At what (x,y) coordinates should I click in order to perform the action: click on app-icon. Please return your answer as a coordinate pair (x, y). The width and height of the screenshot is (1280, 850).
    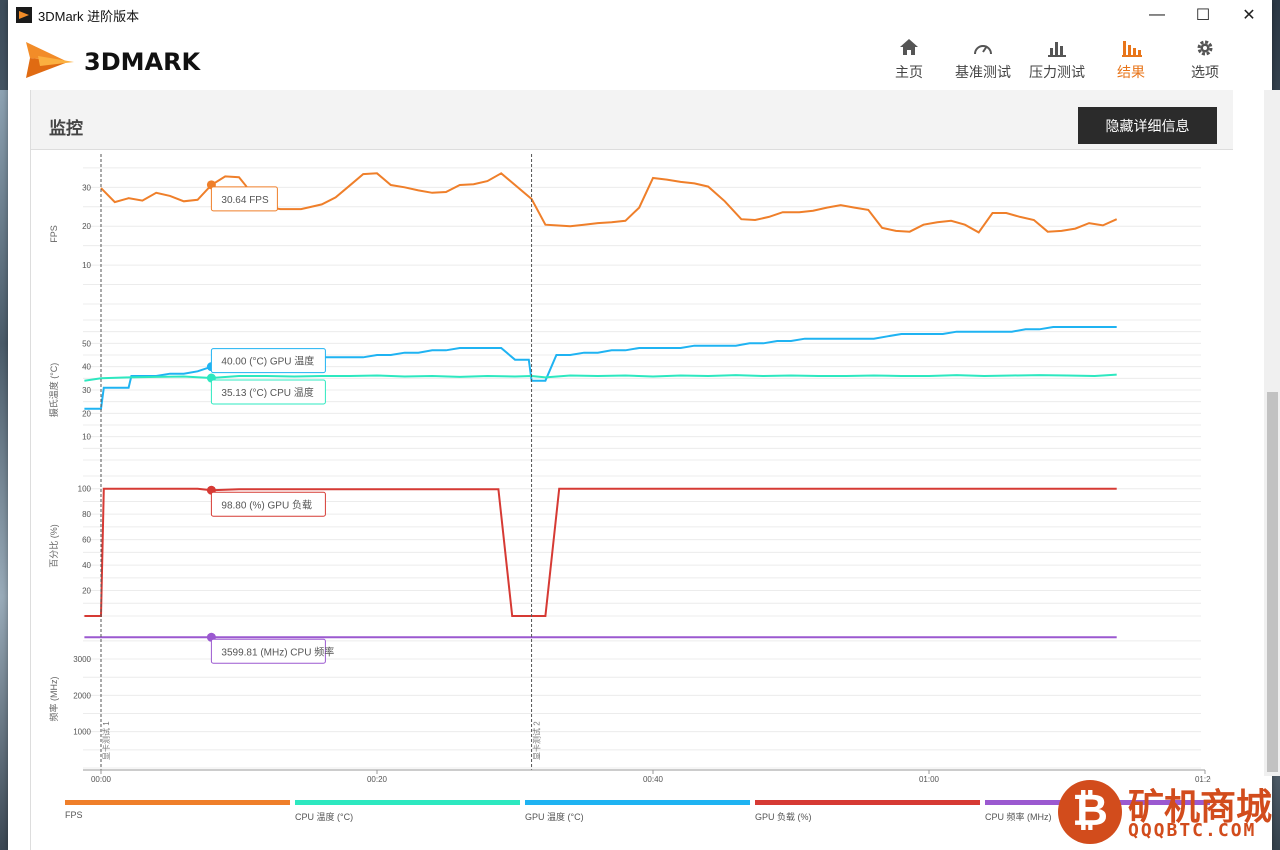
    Looking at the image, I should click on (24, 15).